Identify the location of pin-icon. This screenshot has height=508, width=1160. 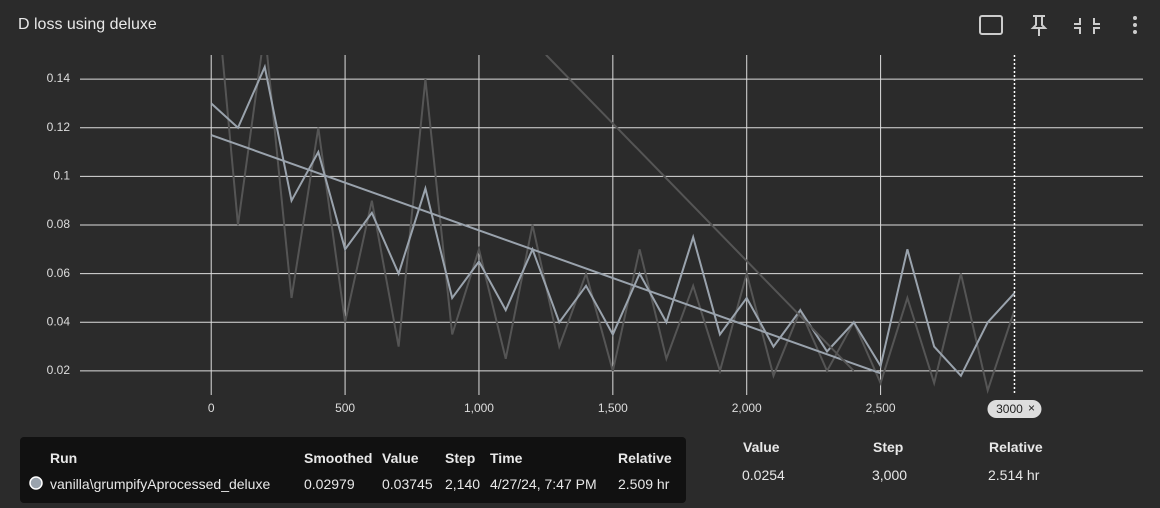
(1039, 25).